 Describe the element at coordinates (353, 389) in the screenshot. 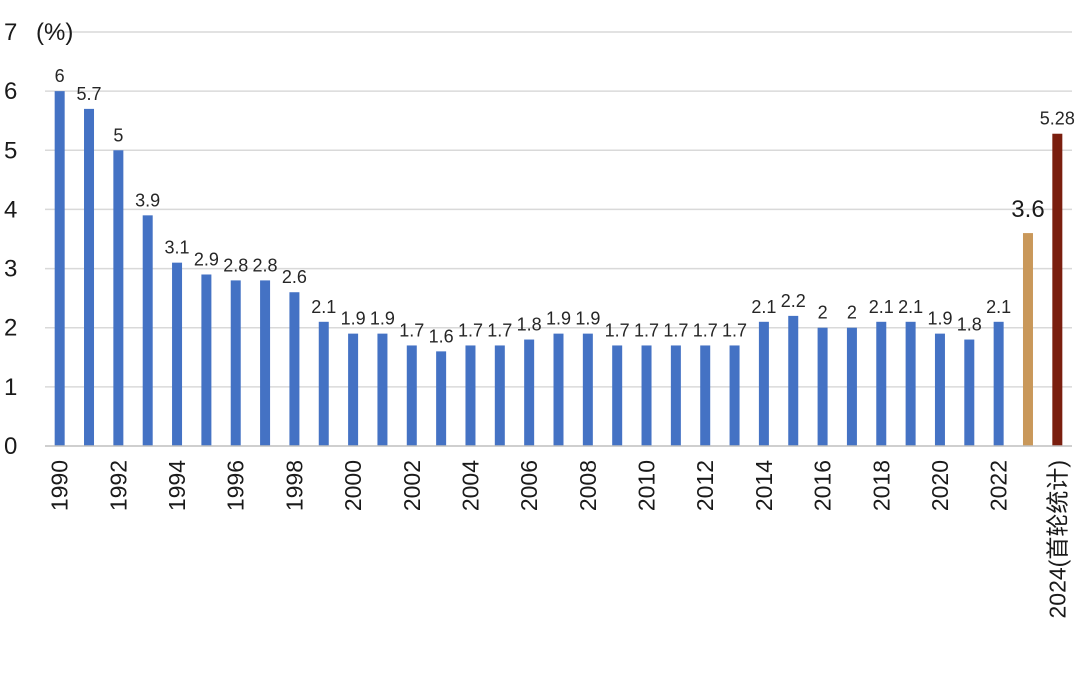

I see `bar-2000` at that location.